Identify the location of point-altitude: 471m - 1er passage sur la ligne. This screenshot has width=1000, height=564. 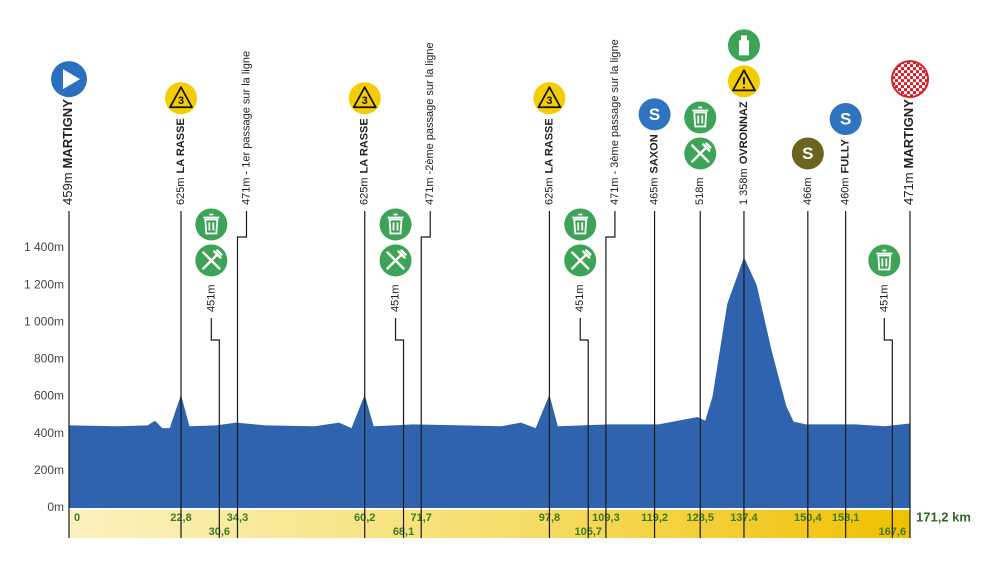
(246, 128).